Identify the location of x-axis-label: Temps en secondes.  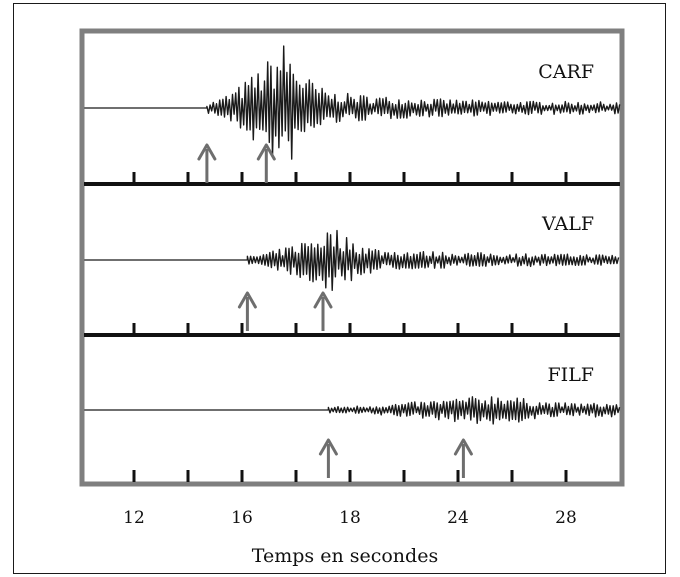
(345, 556).